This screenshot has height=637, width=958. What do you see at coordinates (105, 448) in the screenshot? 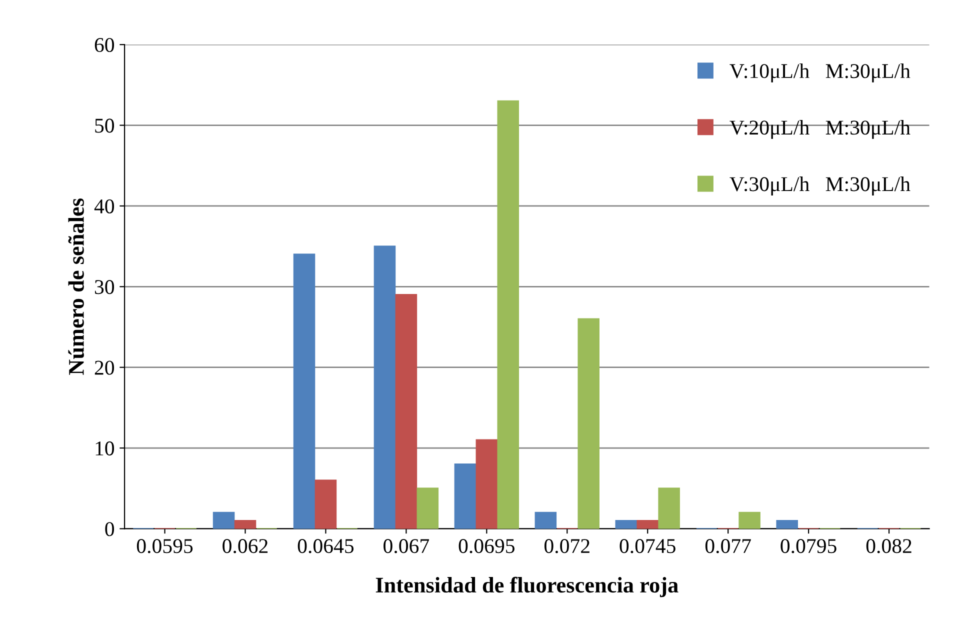
I see `y-tick-label: 10` at bounding box center [105, 448].